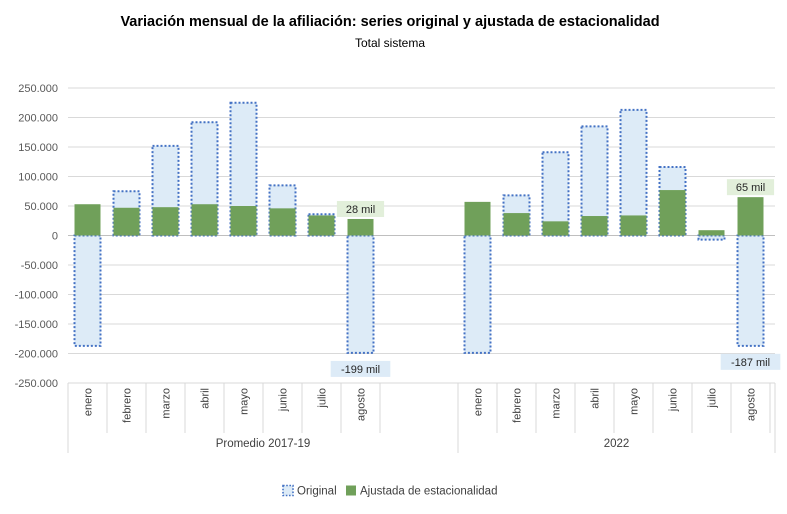 The image size is (787, 514). I want to click on data-label-text: -187 mil, so click(750, 363).